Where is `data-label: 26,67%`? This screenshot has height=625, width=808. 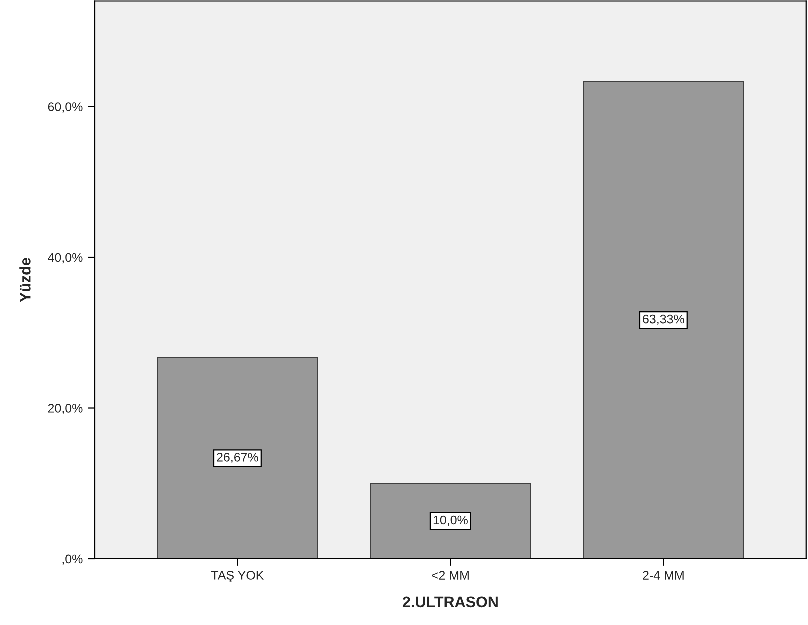 data-label: 26,67% is located at coordinates (237, 458).